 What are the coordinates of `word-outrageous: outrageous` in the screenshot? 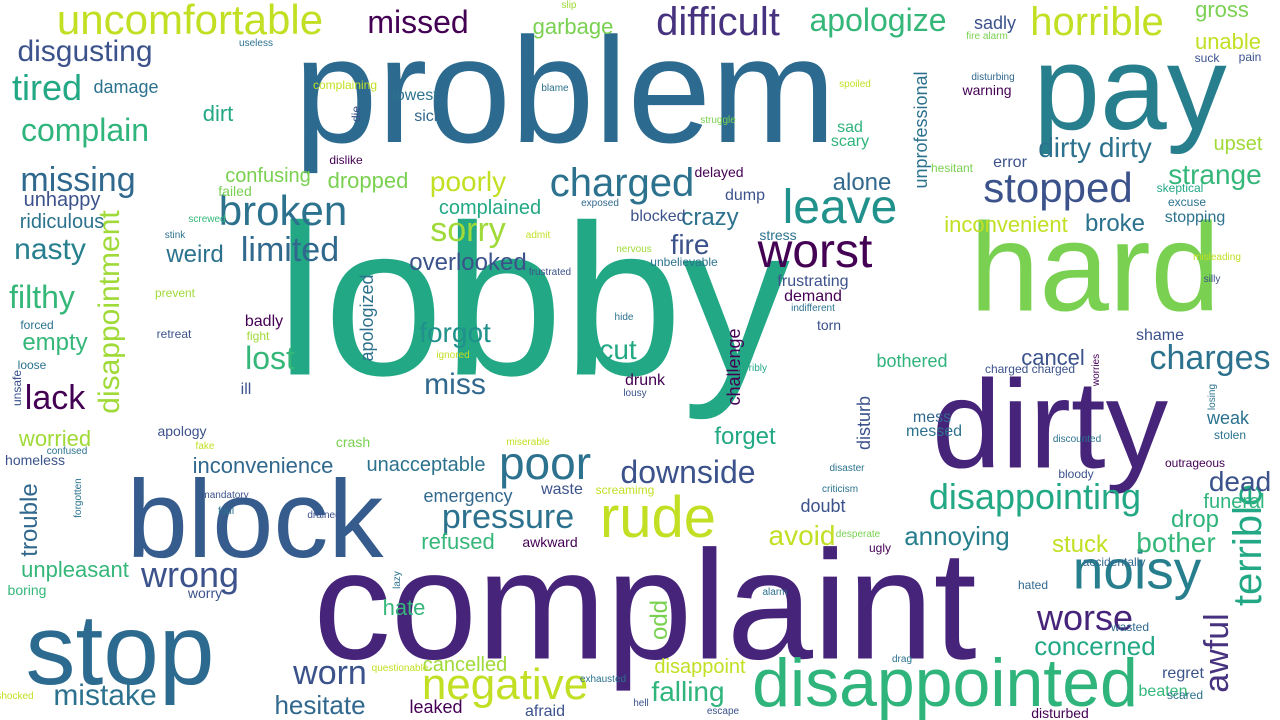 It's located at (1195, 463).